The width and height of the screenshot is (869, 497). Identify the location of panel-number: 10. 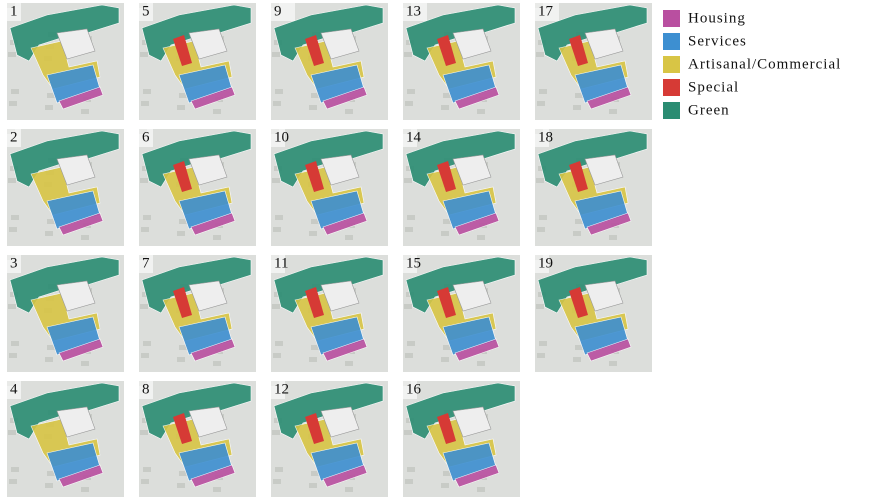
(281, 137).